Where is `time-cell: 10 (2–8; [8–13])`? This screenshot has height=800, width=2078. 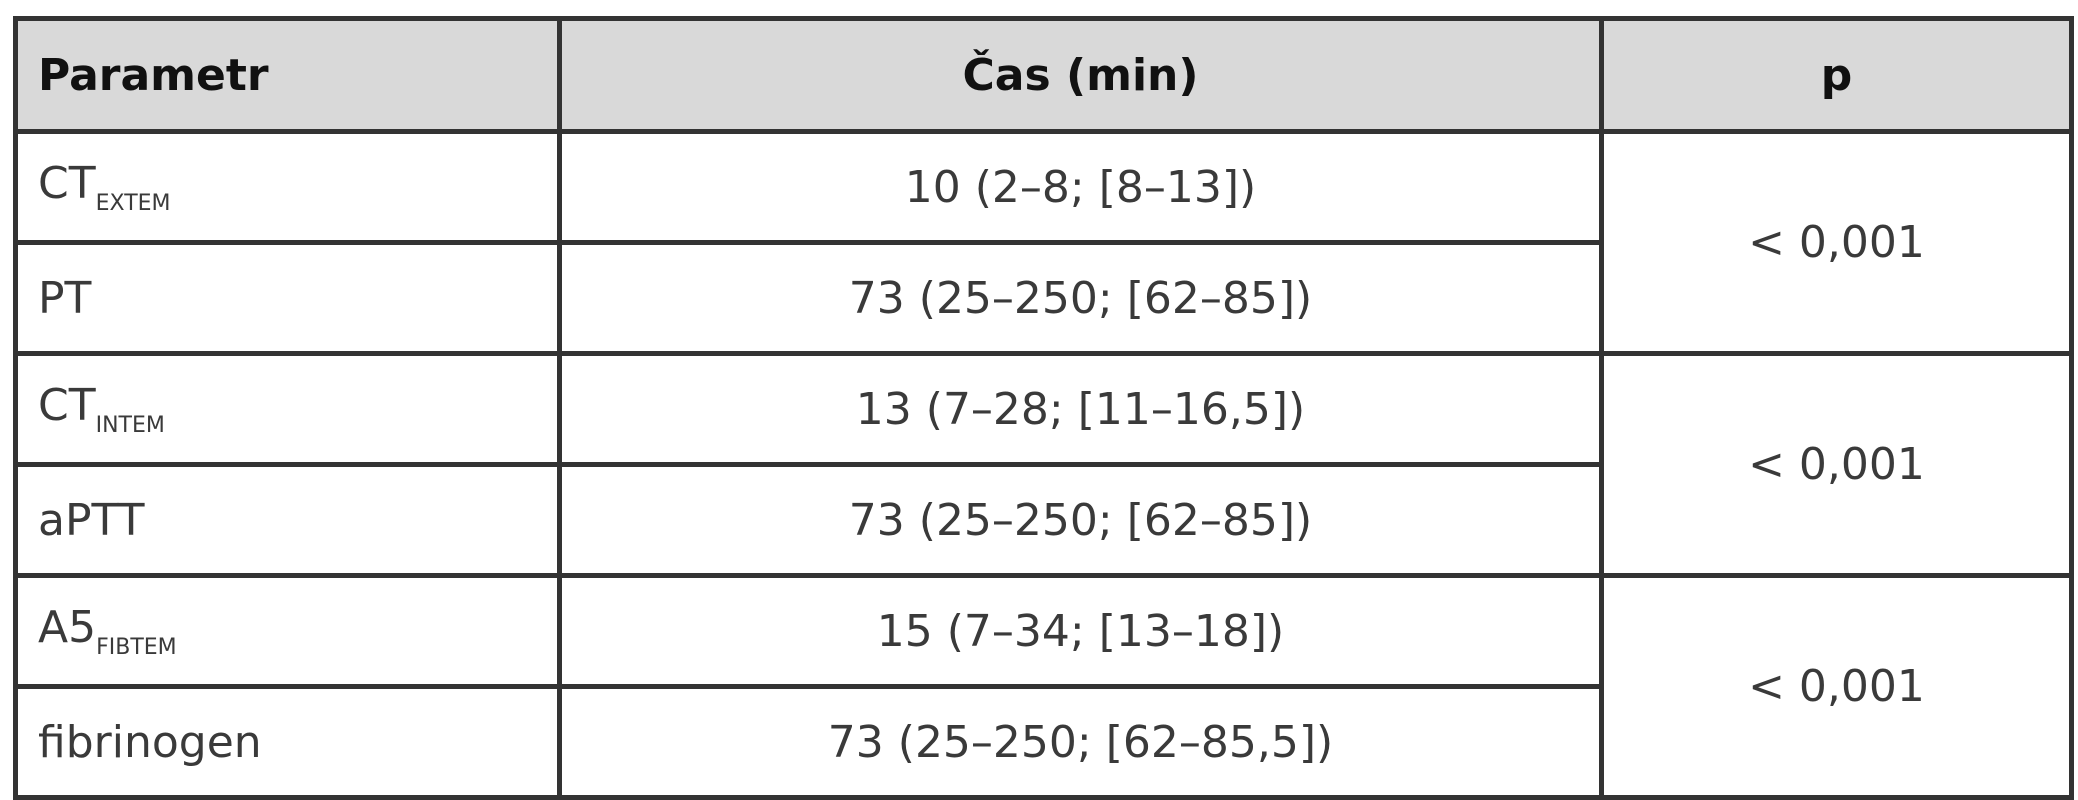
time-cell: 10 (2–8; [8–13]) is located at coordinates (1080, 187).